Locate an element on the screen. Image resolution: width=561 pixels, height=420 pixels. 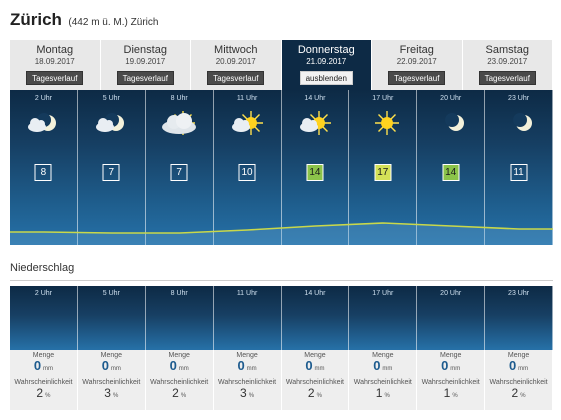
day-tab: Mittwoch 20.09.2017 Tagesverlauf is located at coordinates (236, 65).